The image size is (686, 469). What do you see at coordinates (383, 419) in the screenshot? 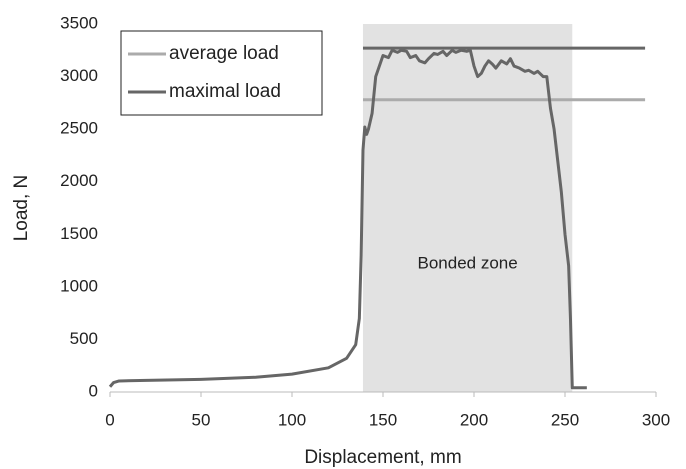
I see `x-tick-label: 150` at bounding box center [383, 419].